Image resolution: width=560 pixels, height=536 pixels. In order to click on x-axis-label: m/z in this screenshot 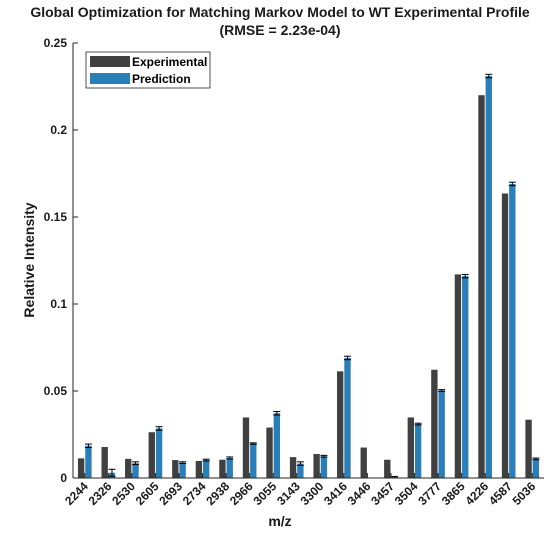, I will do `click(279, 521)`.